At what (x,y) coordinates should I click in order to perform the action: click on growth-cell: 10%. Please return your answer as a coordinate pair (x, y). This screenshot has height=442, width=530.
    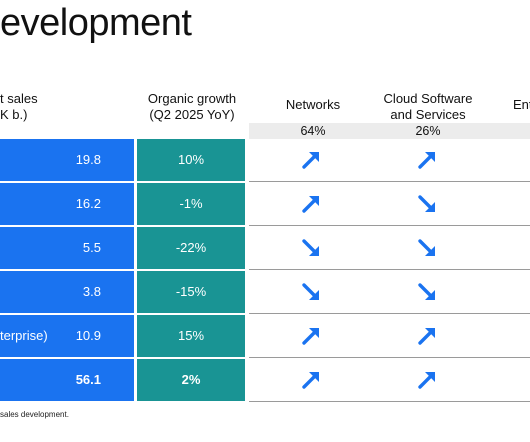
    Looking at the image, I should click on (191, 160).